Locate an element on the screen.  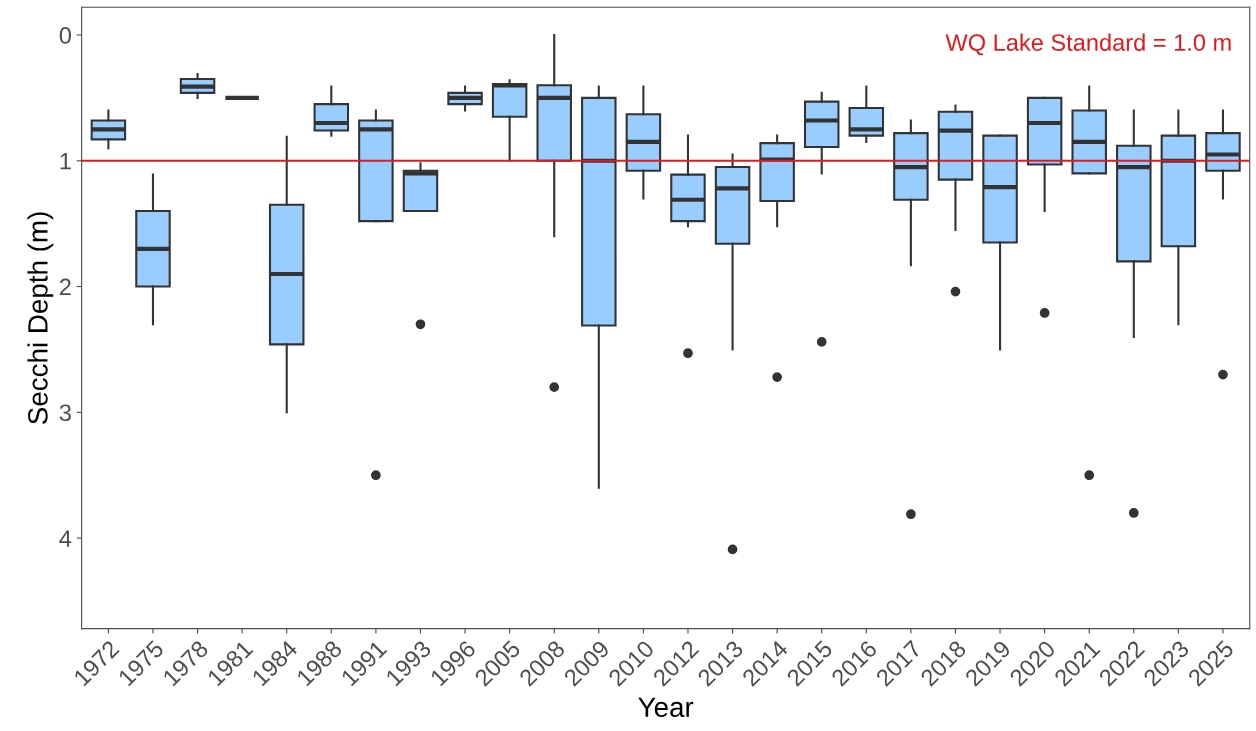
y-tick-label: 2 is located at coordinates (65, 287).